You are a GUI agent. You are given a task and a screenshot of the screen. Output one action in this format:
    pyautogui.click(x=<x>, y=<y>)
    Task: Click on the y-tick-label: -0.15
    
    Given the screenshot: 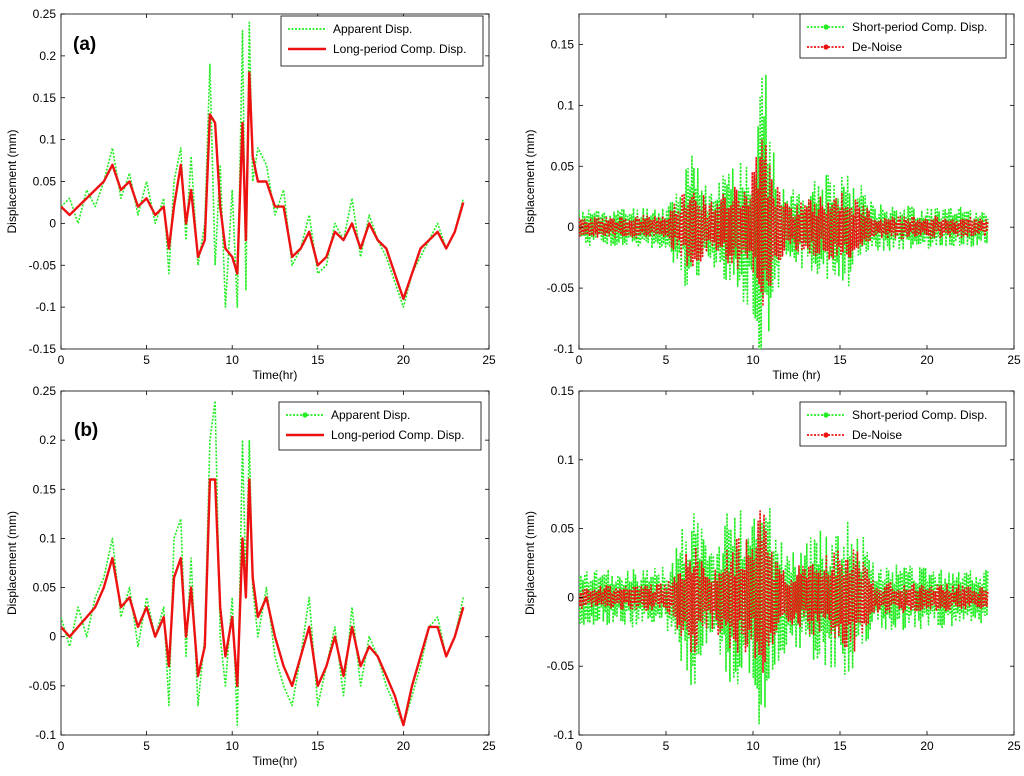 What is the action you would take?
    pyautogui.click(x=43, y=349)
    